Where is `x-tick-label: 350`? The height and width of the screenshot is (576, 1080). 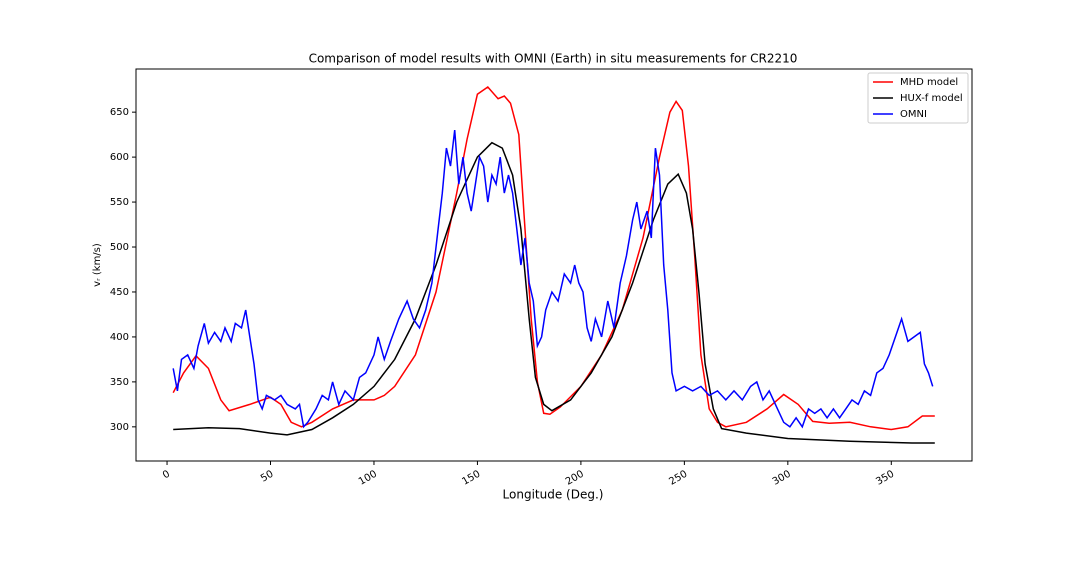 x-tick-label: 350 is located at coordinates (885, 478).